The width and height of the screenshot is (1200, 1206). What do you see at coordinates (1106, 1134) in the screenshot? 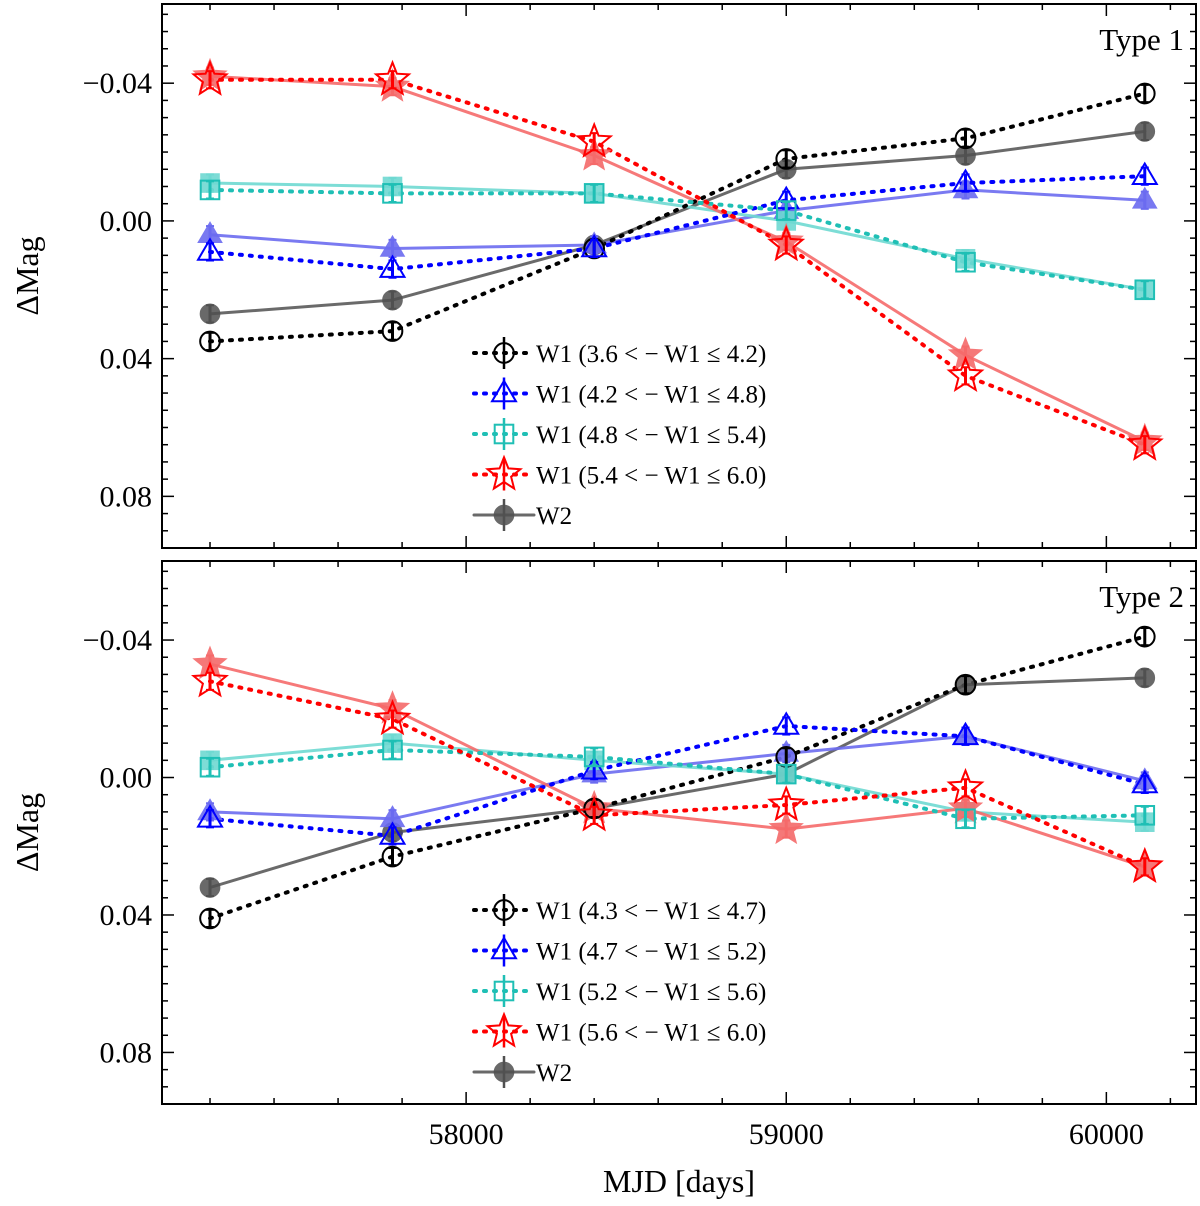
I see `x-tick-label: 60000` at bounding box center [1106, 1134].